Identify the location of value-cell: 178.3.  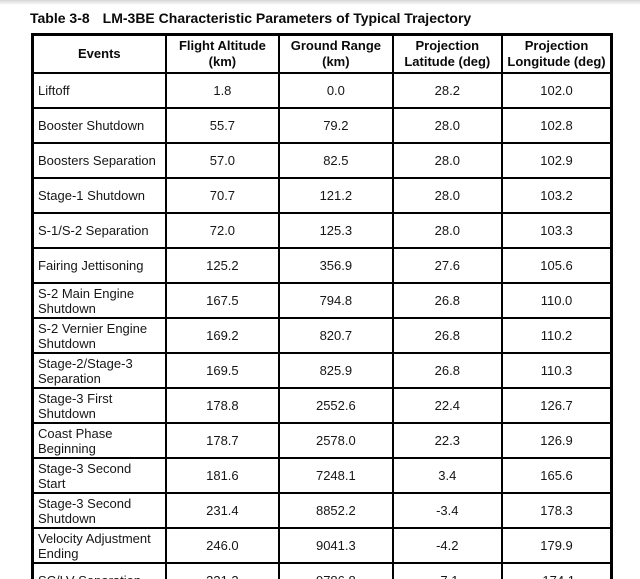
(557, 510).